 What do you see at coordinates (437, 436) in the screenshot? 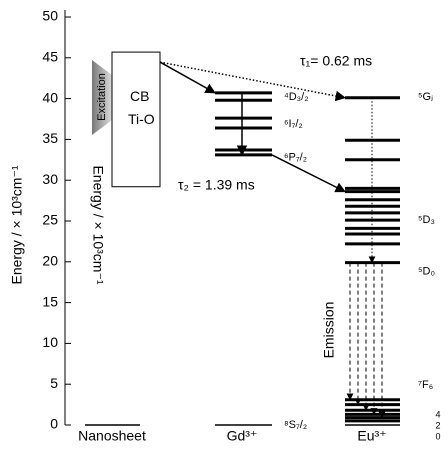
I see `j-label: 0` at bounding box center [437, 436].